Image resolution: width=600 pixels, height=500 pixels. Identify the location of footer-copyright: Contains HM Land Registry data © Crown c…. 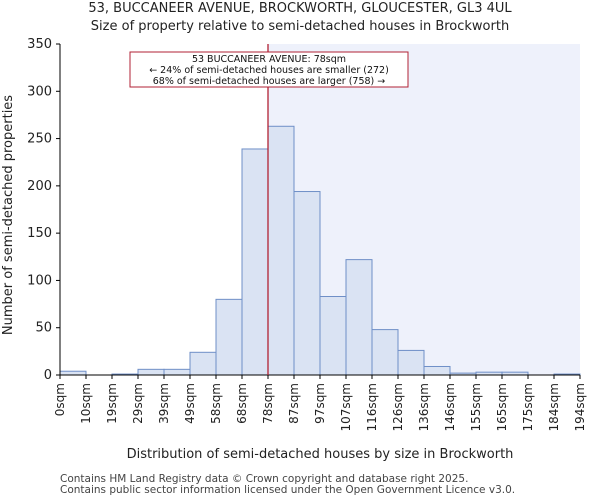
(264, 479).